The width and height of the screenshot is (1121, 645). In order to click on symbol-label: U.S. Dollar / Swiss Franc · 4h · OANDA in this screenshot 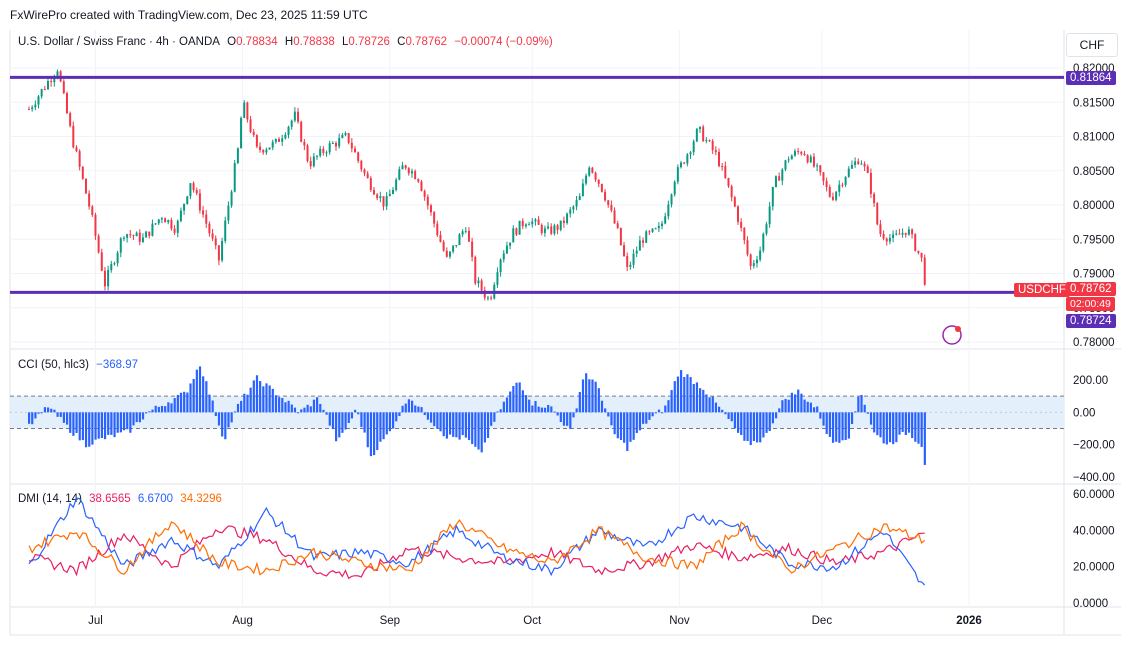, I will do `click(119, 42)`.